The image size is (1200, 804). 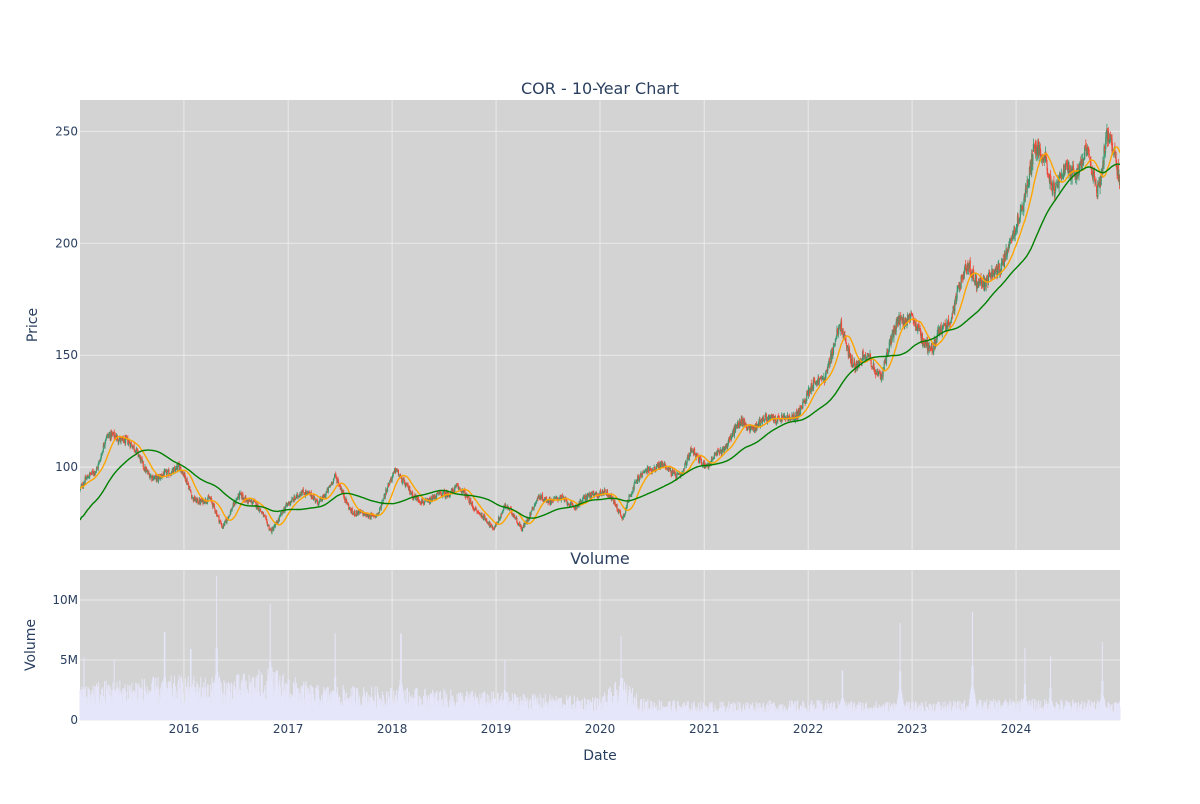 What do you see at coordinates (66, 355) in the screenshot?
I see `price-y-tick-label: 150` at bounding box center [66, 355].